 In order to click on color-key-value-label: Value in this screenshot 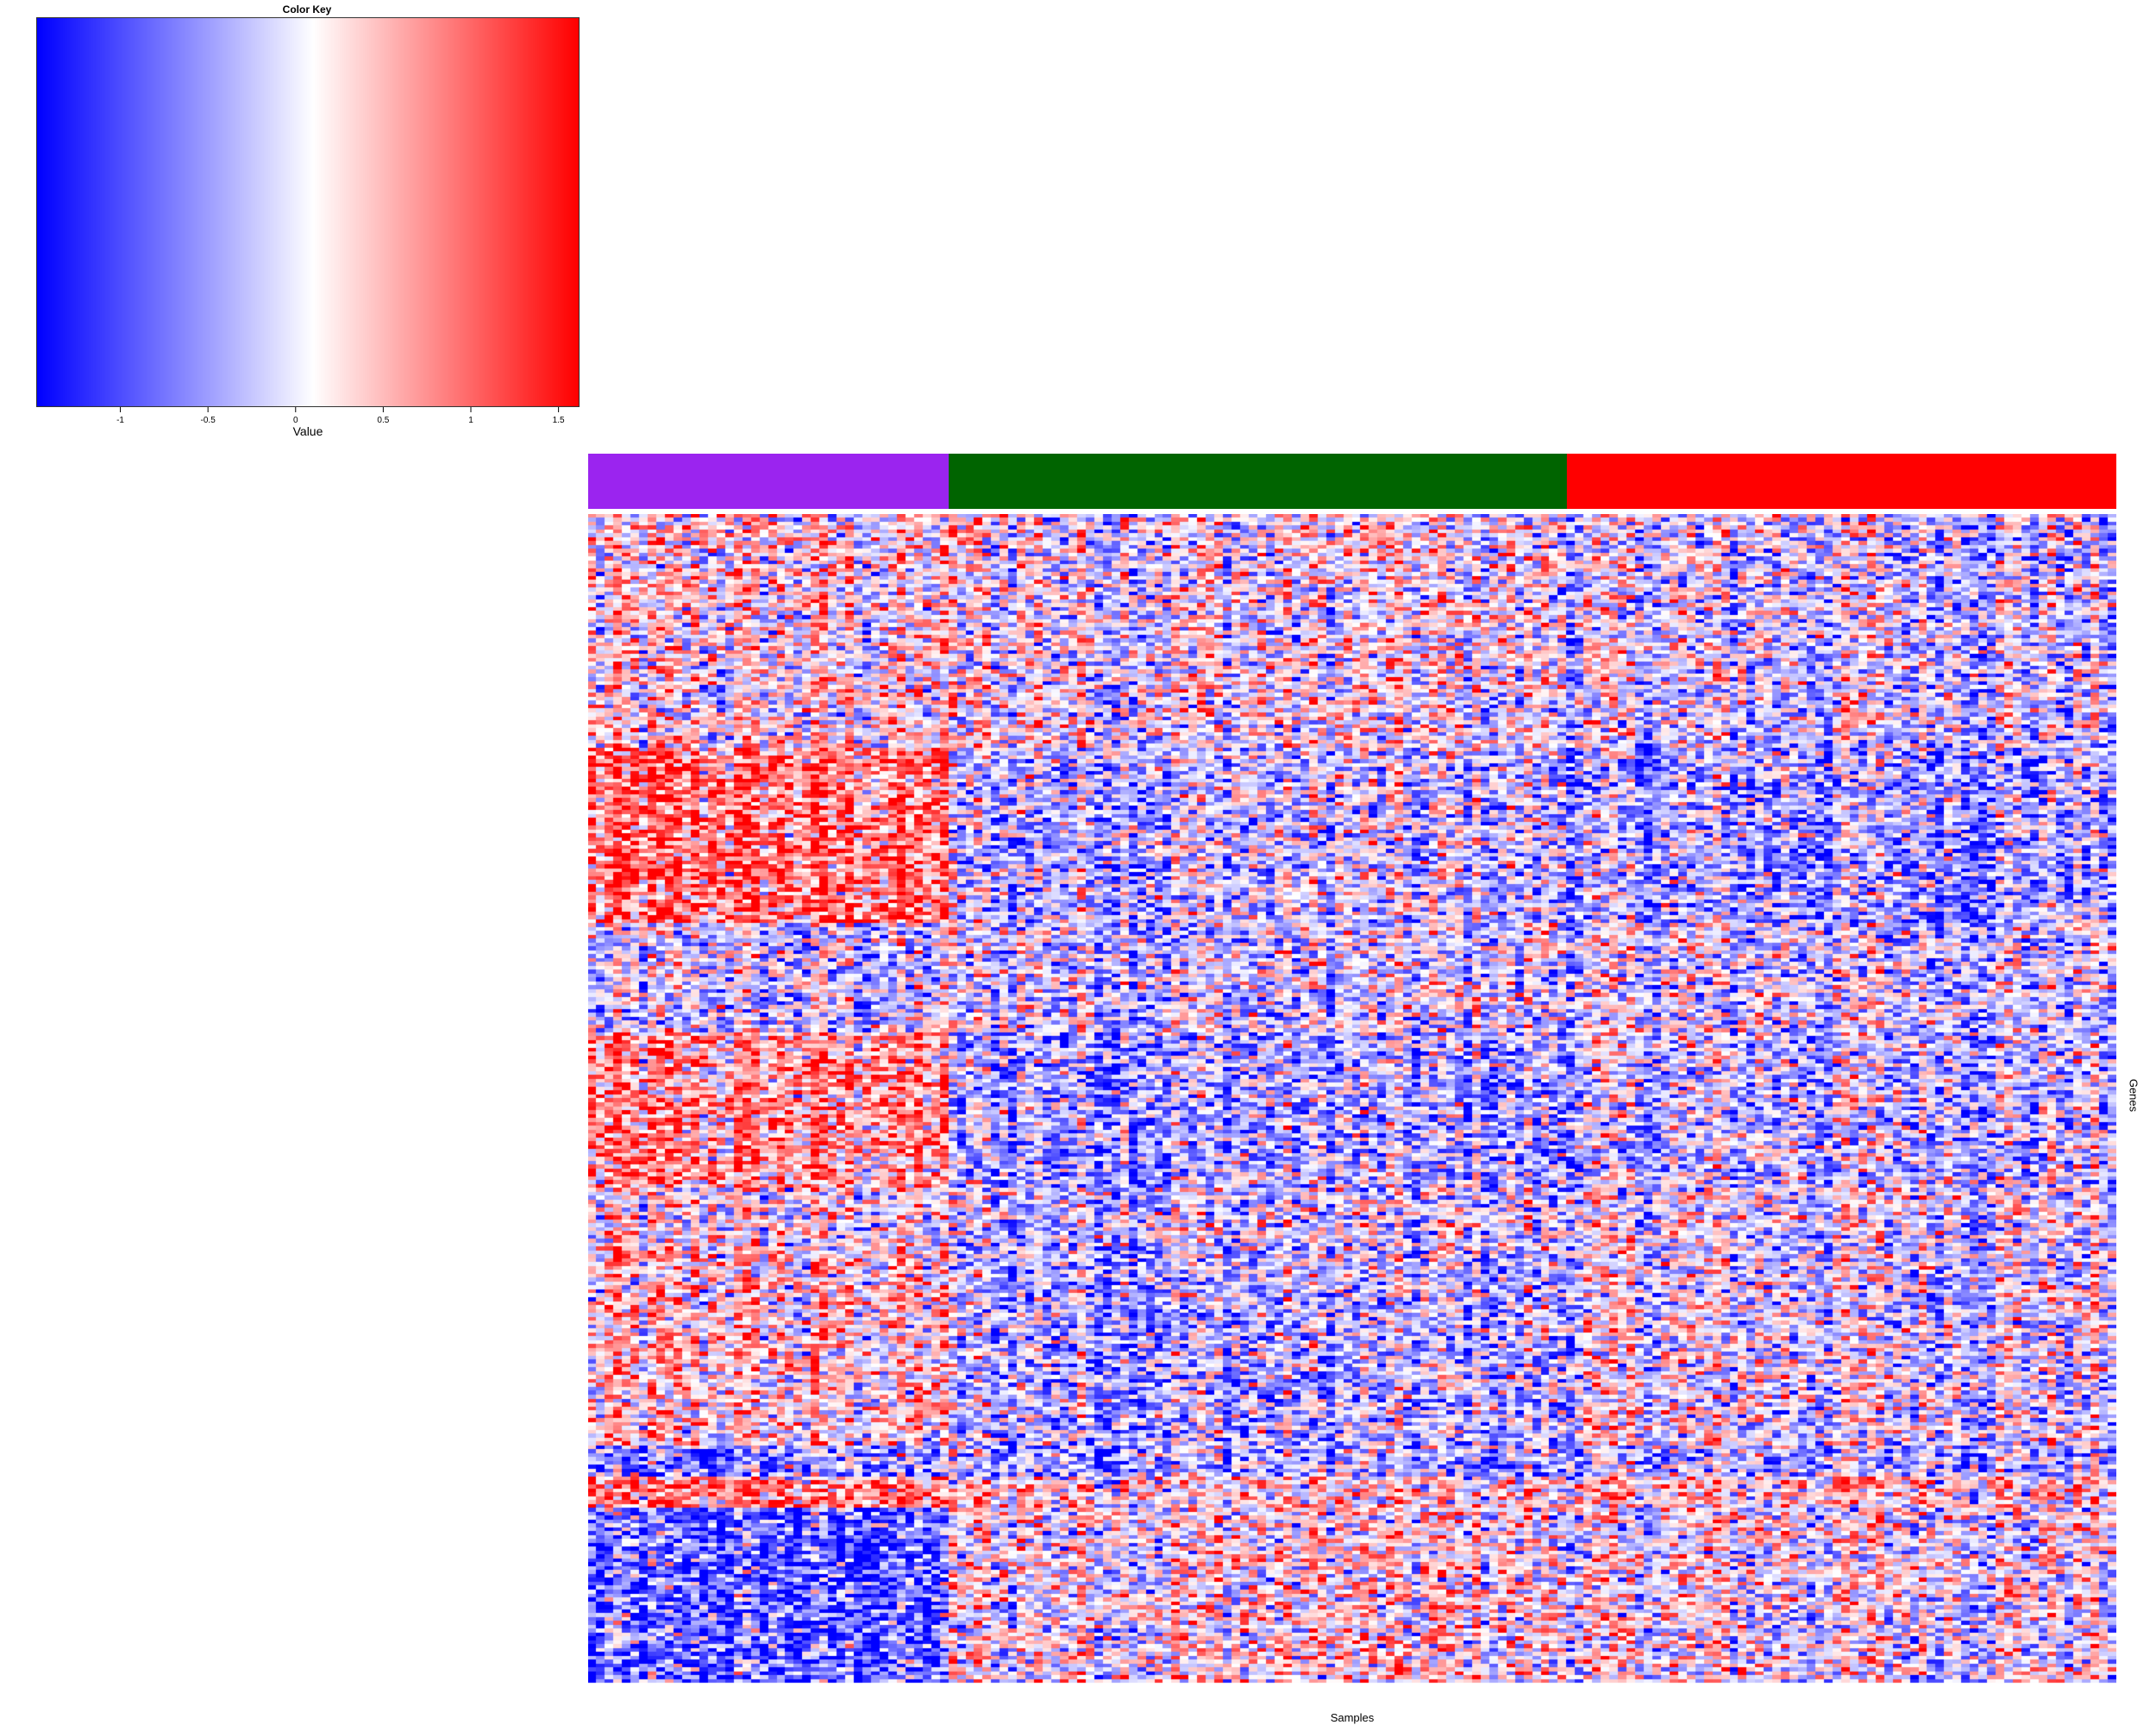, I will do `click(307, 431)`.